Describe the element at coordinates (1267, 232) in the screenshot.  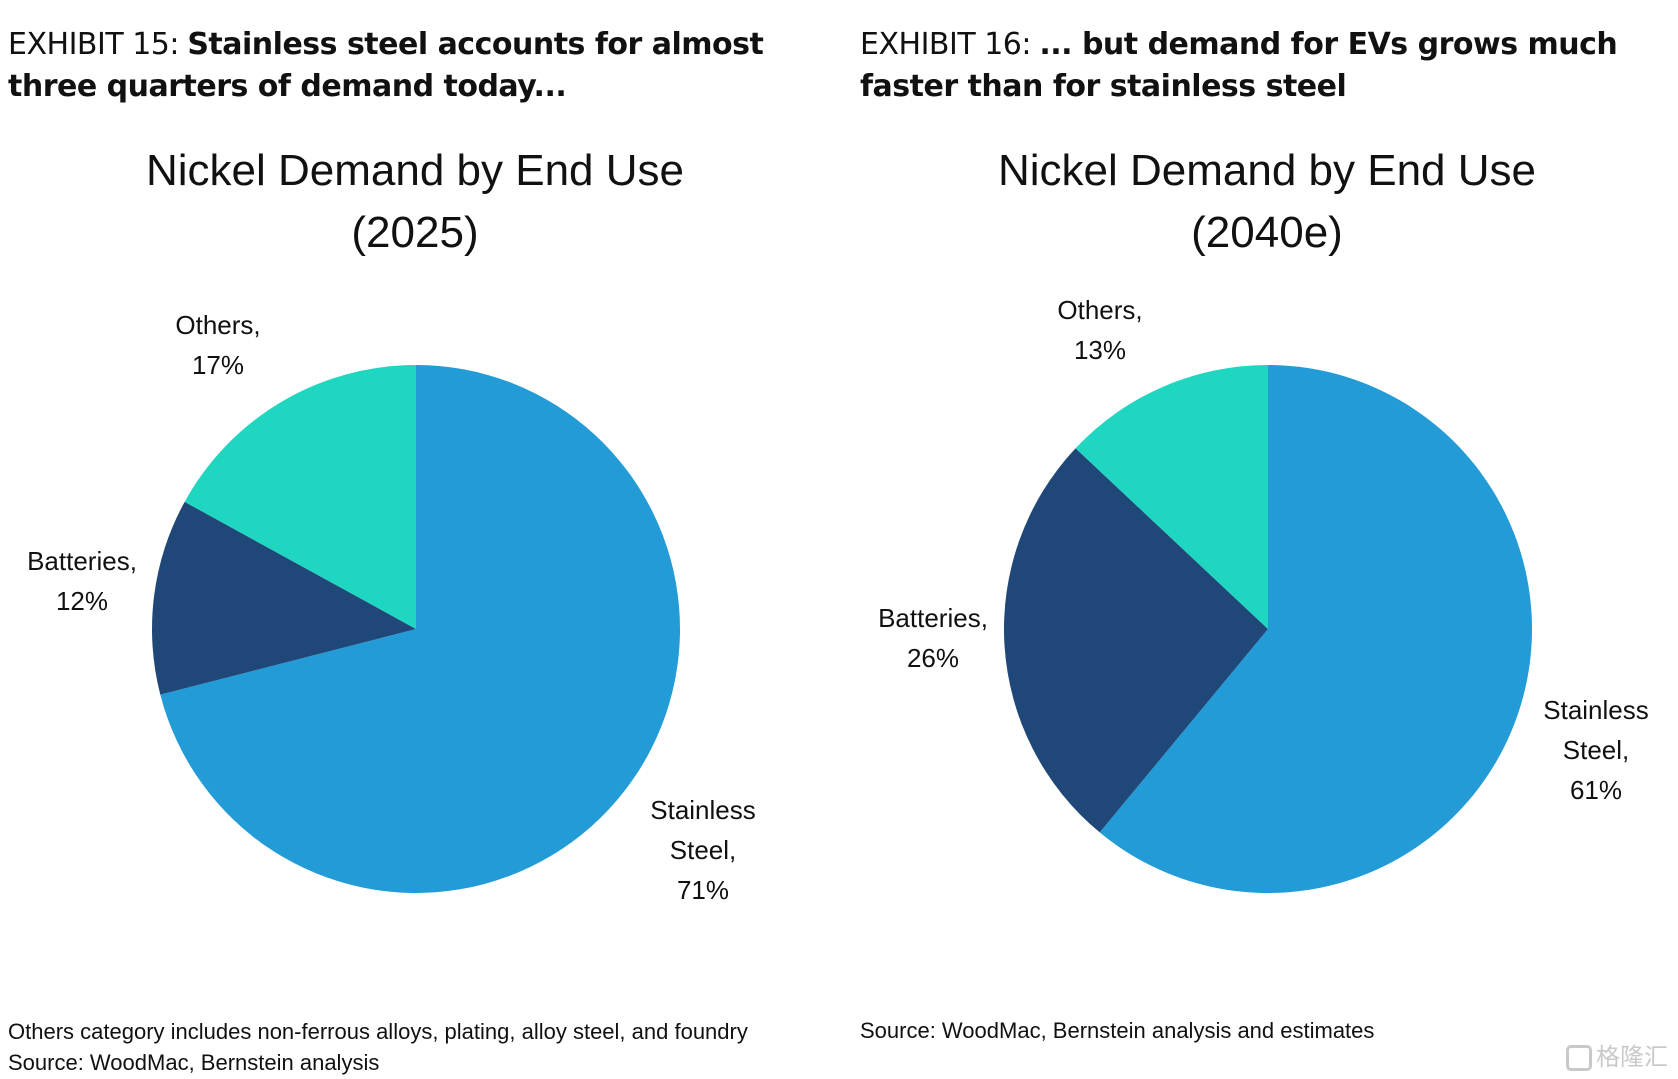
I see `chart-2-title-line2: (2040e)` at that location.